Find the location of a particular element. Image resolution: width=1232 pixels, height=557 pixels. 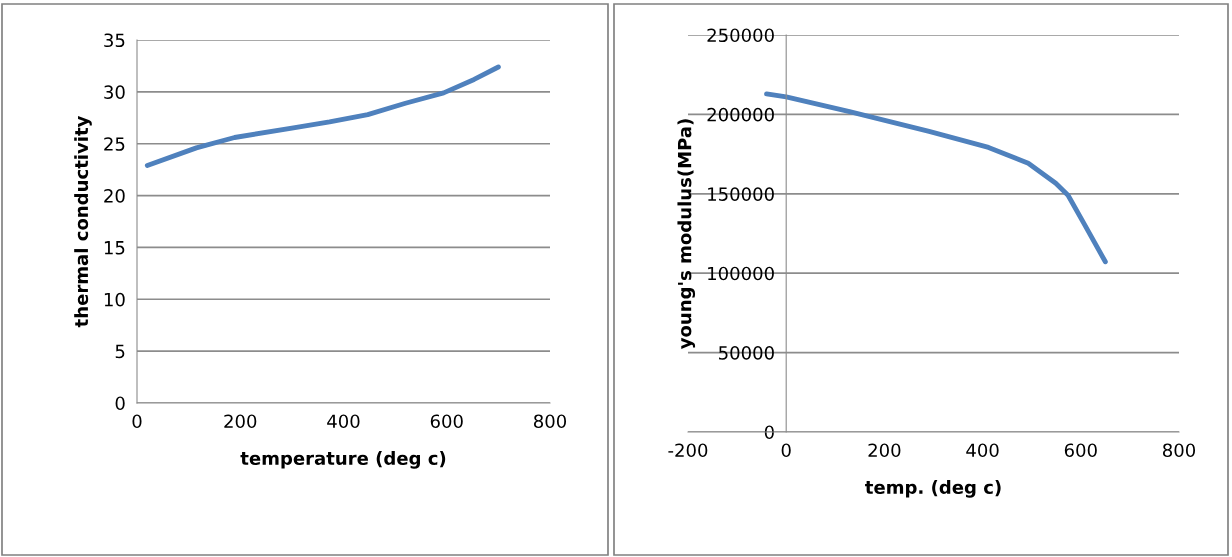

y-tick-label: 10 is located at coordinates (114, 299).